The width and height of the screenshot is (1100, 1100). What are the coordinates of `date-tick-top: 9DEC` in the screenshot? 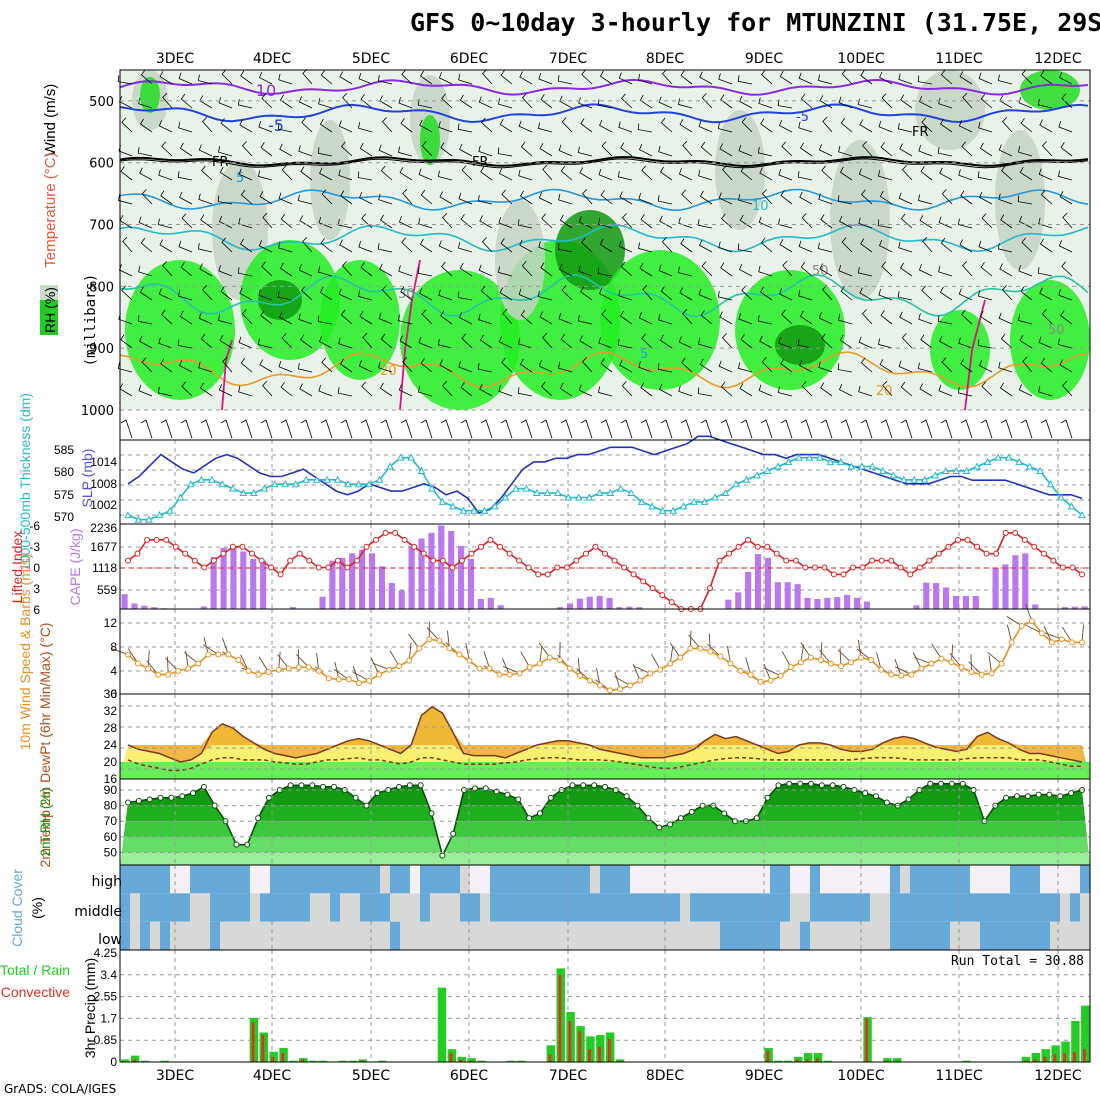 It's located at (764, 59).